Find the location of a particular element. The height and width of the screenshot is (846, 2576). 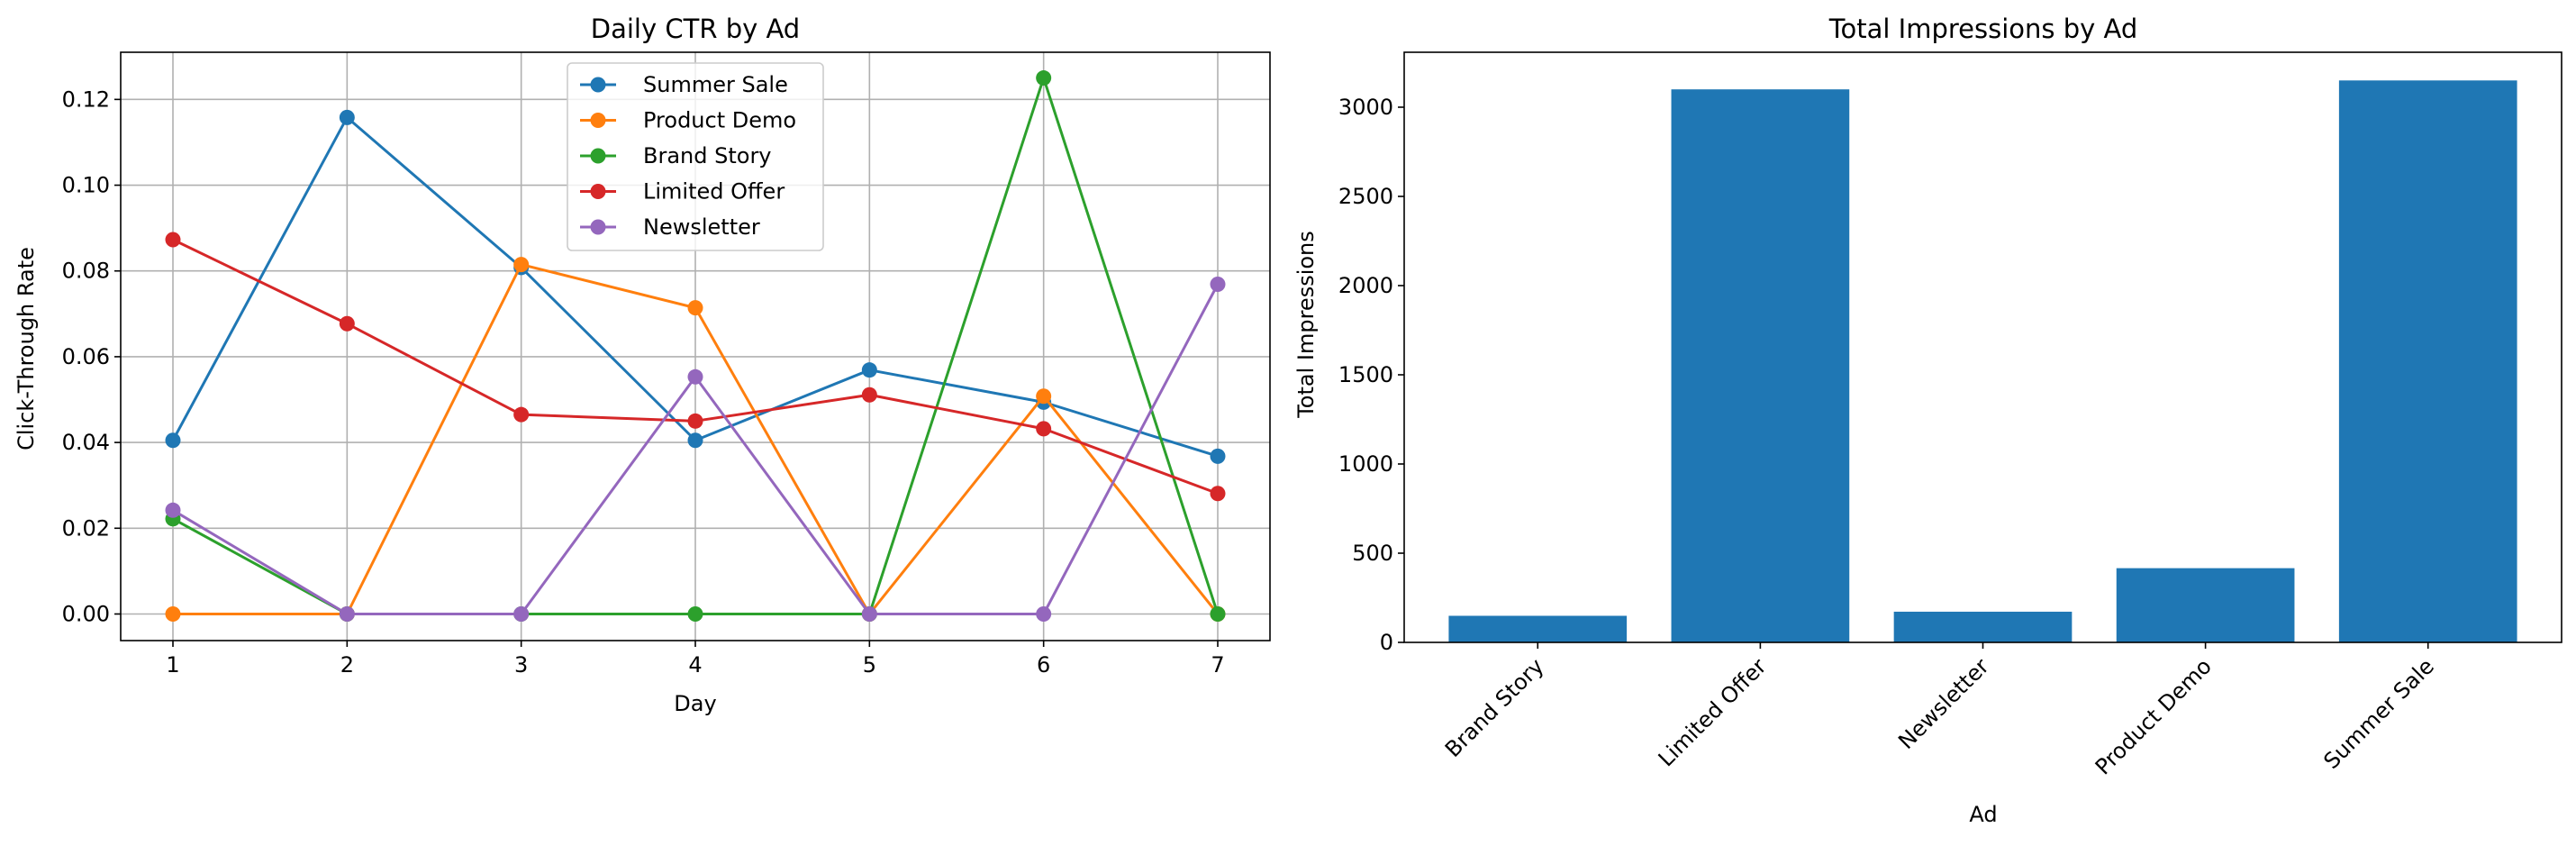

y-tick-label: 0.08 is located at coordinates (86, 271).